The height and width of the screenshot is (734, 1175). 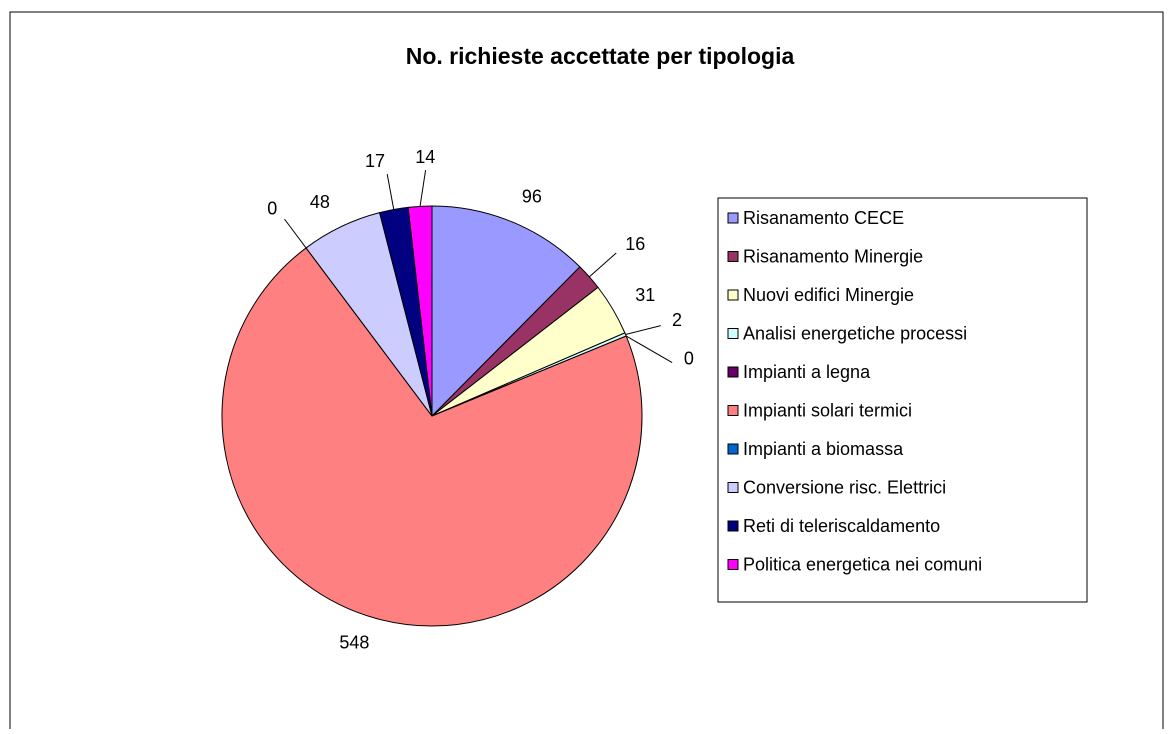 I want to click on data-label: 48, so click(x=320, y=202).